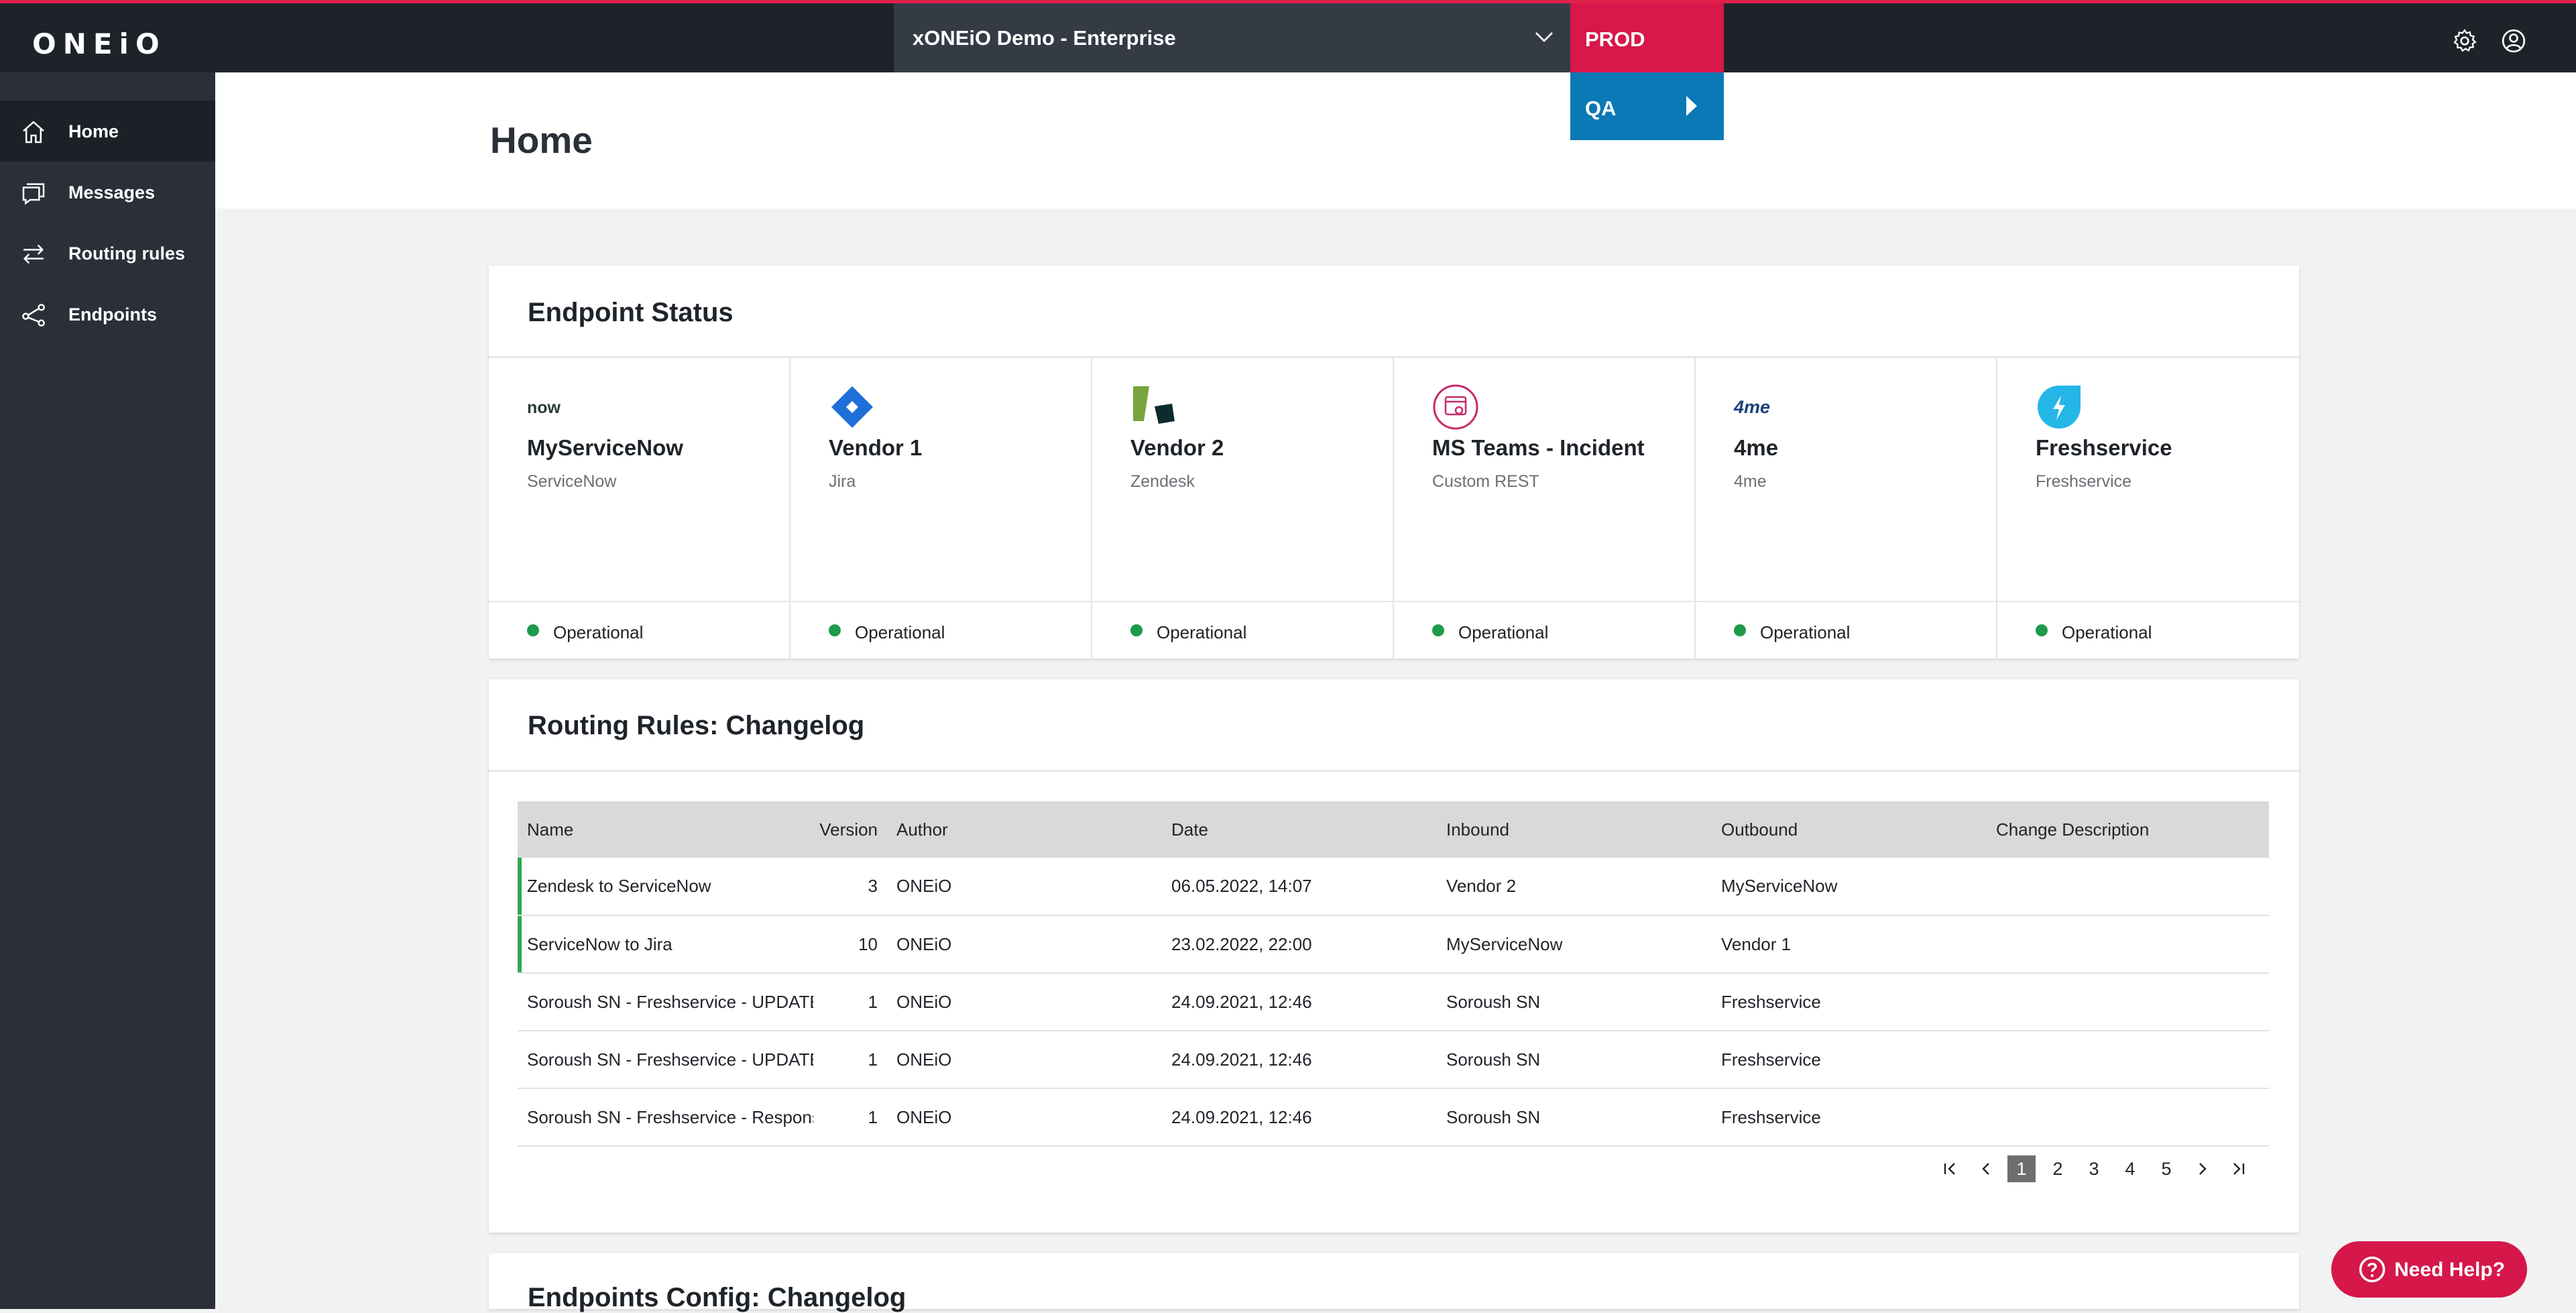 Image resolution: width=2576 pixels, height=1313 pixels. What do you see at coordinates (1986, 1168) in the screenshot?
I see `prev-page-icon` at bounding box center [1986, 1168].